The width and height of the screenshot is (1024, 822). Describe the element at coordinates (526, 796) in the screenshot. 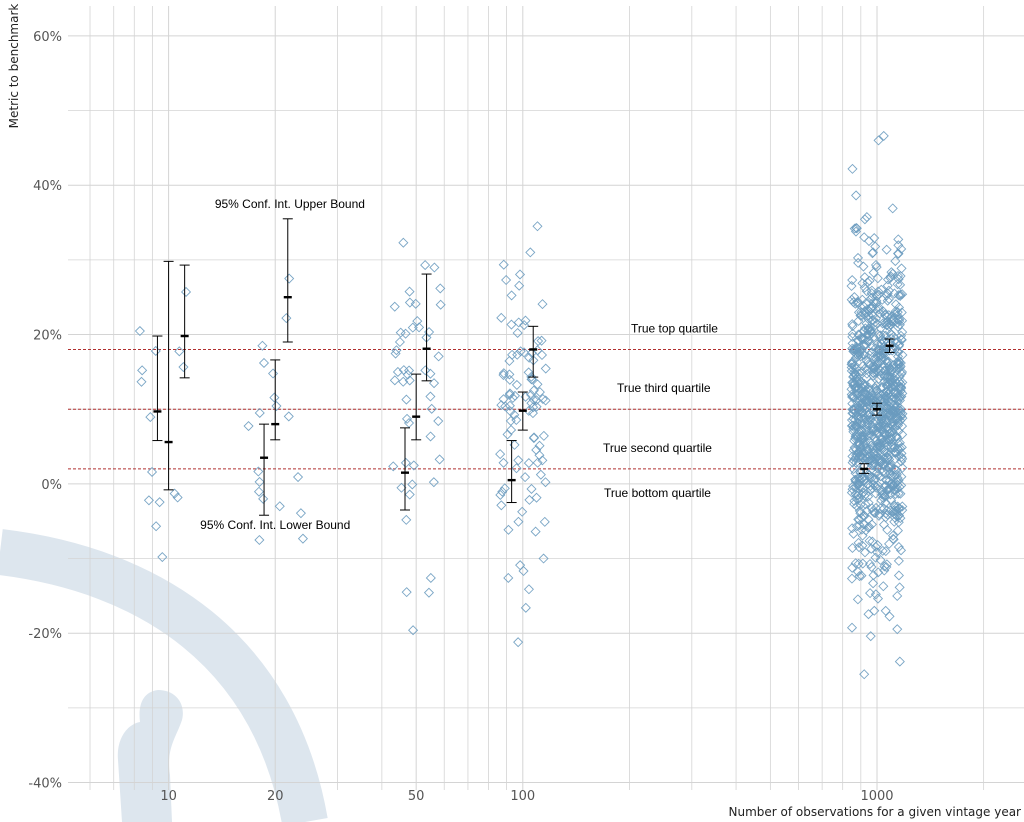

I see `x-axis-tick-labels: 10 20 50 100 1000` at that location.